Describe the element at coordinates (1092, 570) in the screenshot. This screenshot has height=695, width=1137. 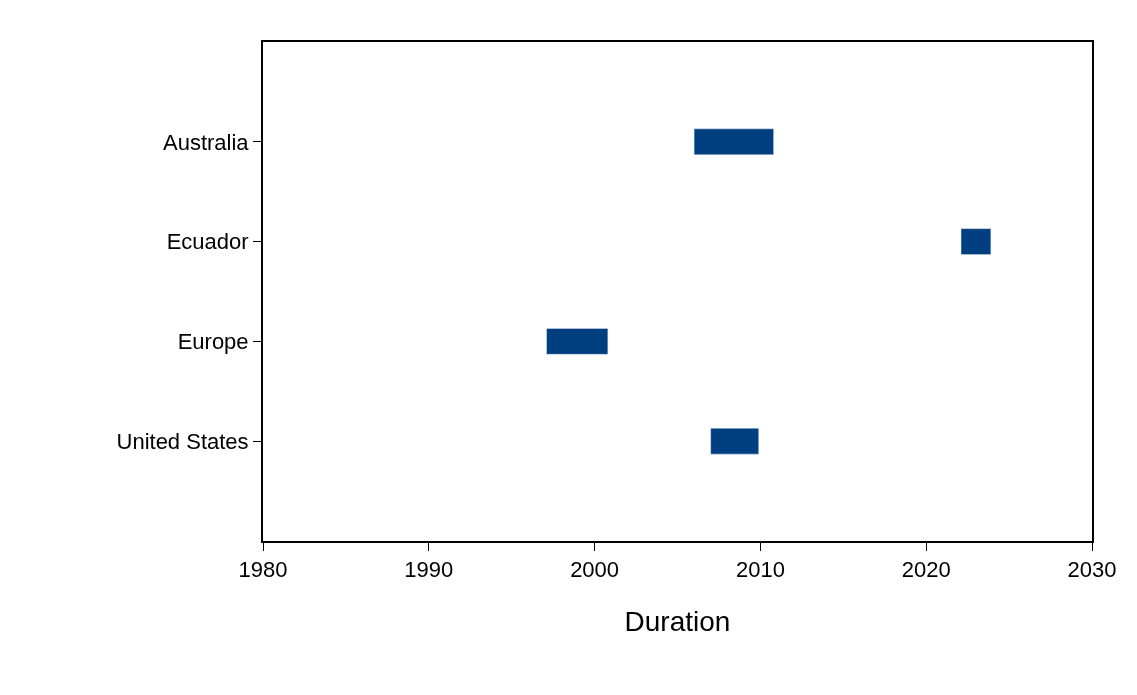
I see `x-tick-label: 2030` at that location.